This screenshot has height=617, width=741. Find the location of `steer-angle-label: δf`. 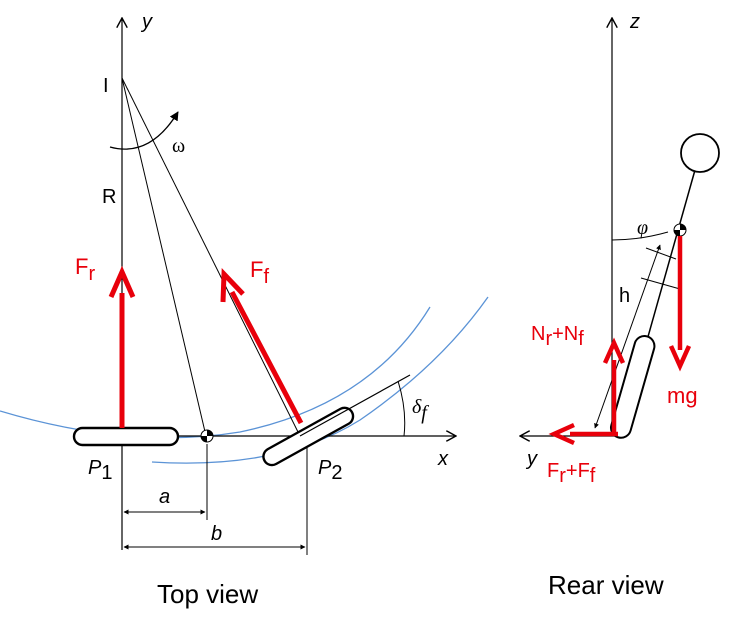

steer-angle-label: δf is located at coordinates (420, 410).